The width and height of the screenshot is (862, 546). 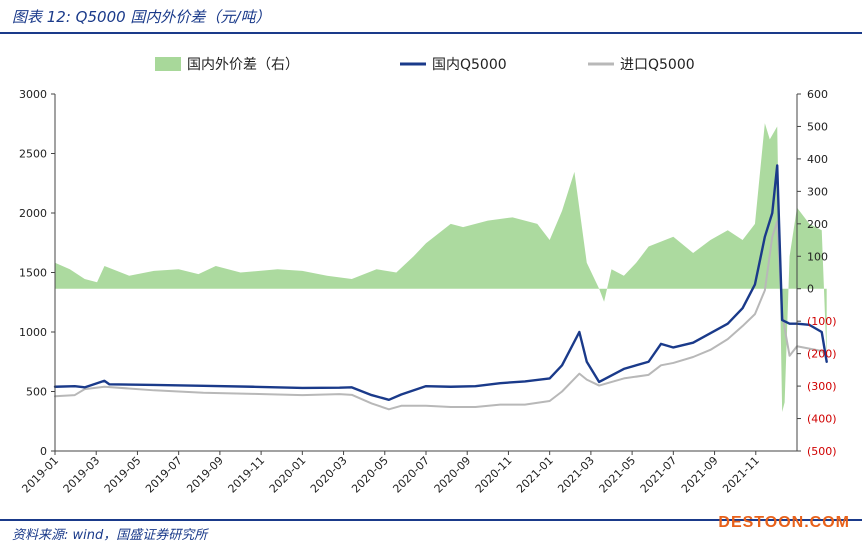 I want to click on x-tick-label: 2021-09, so click(x=700, y=475).